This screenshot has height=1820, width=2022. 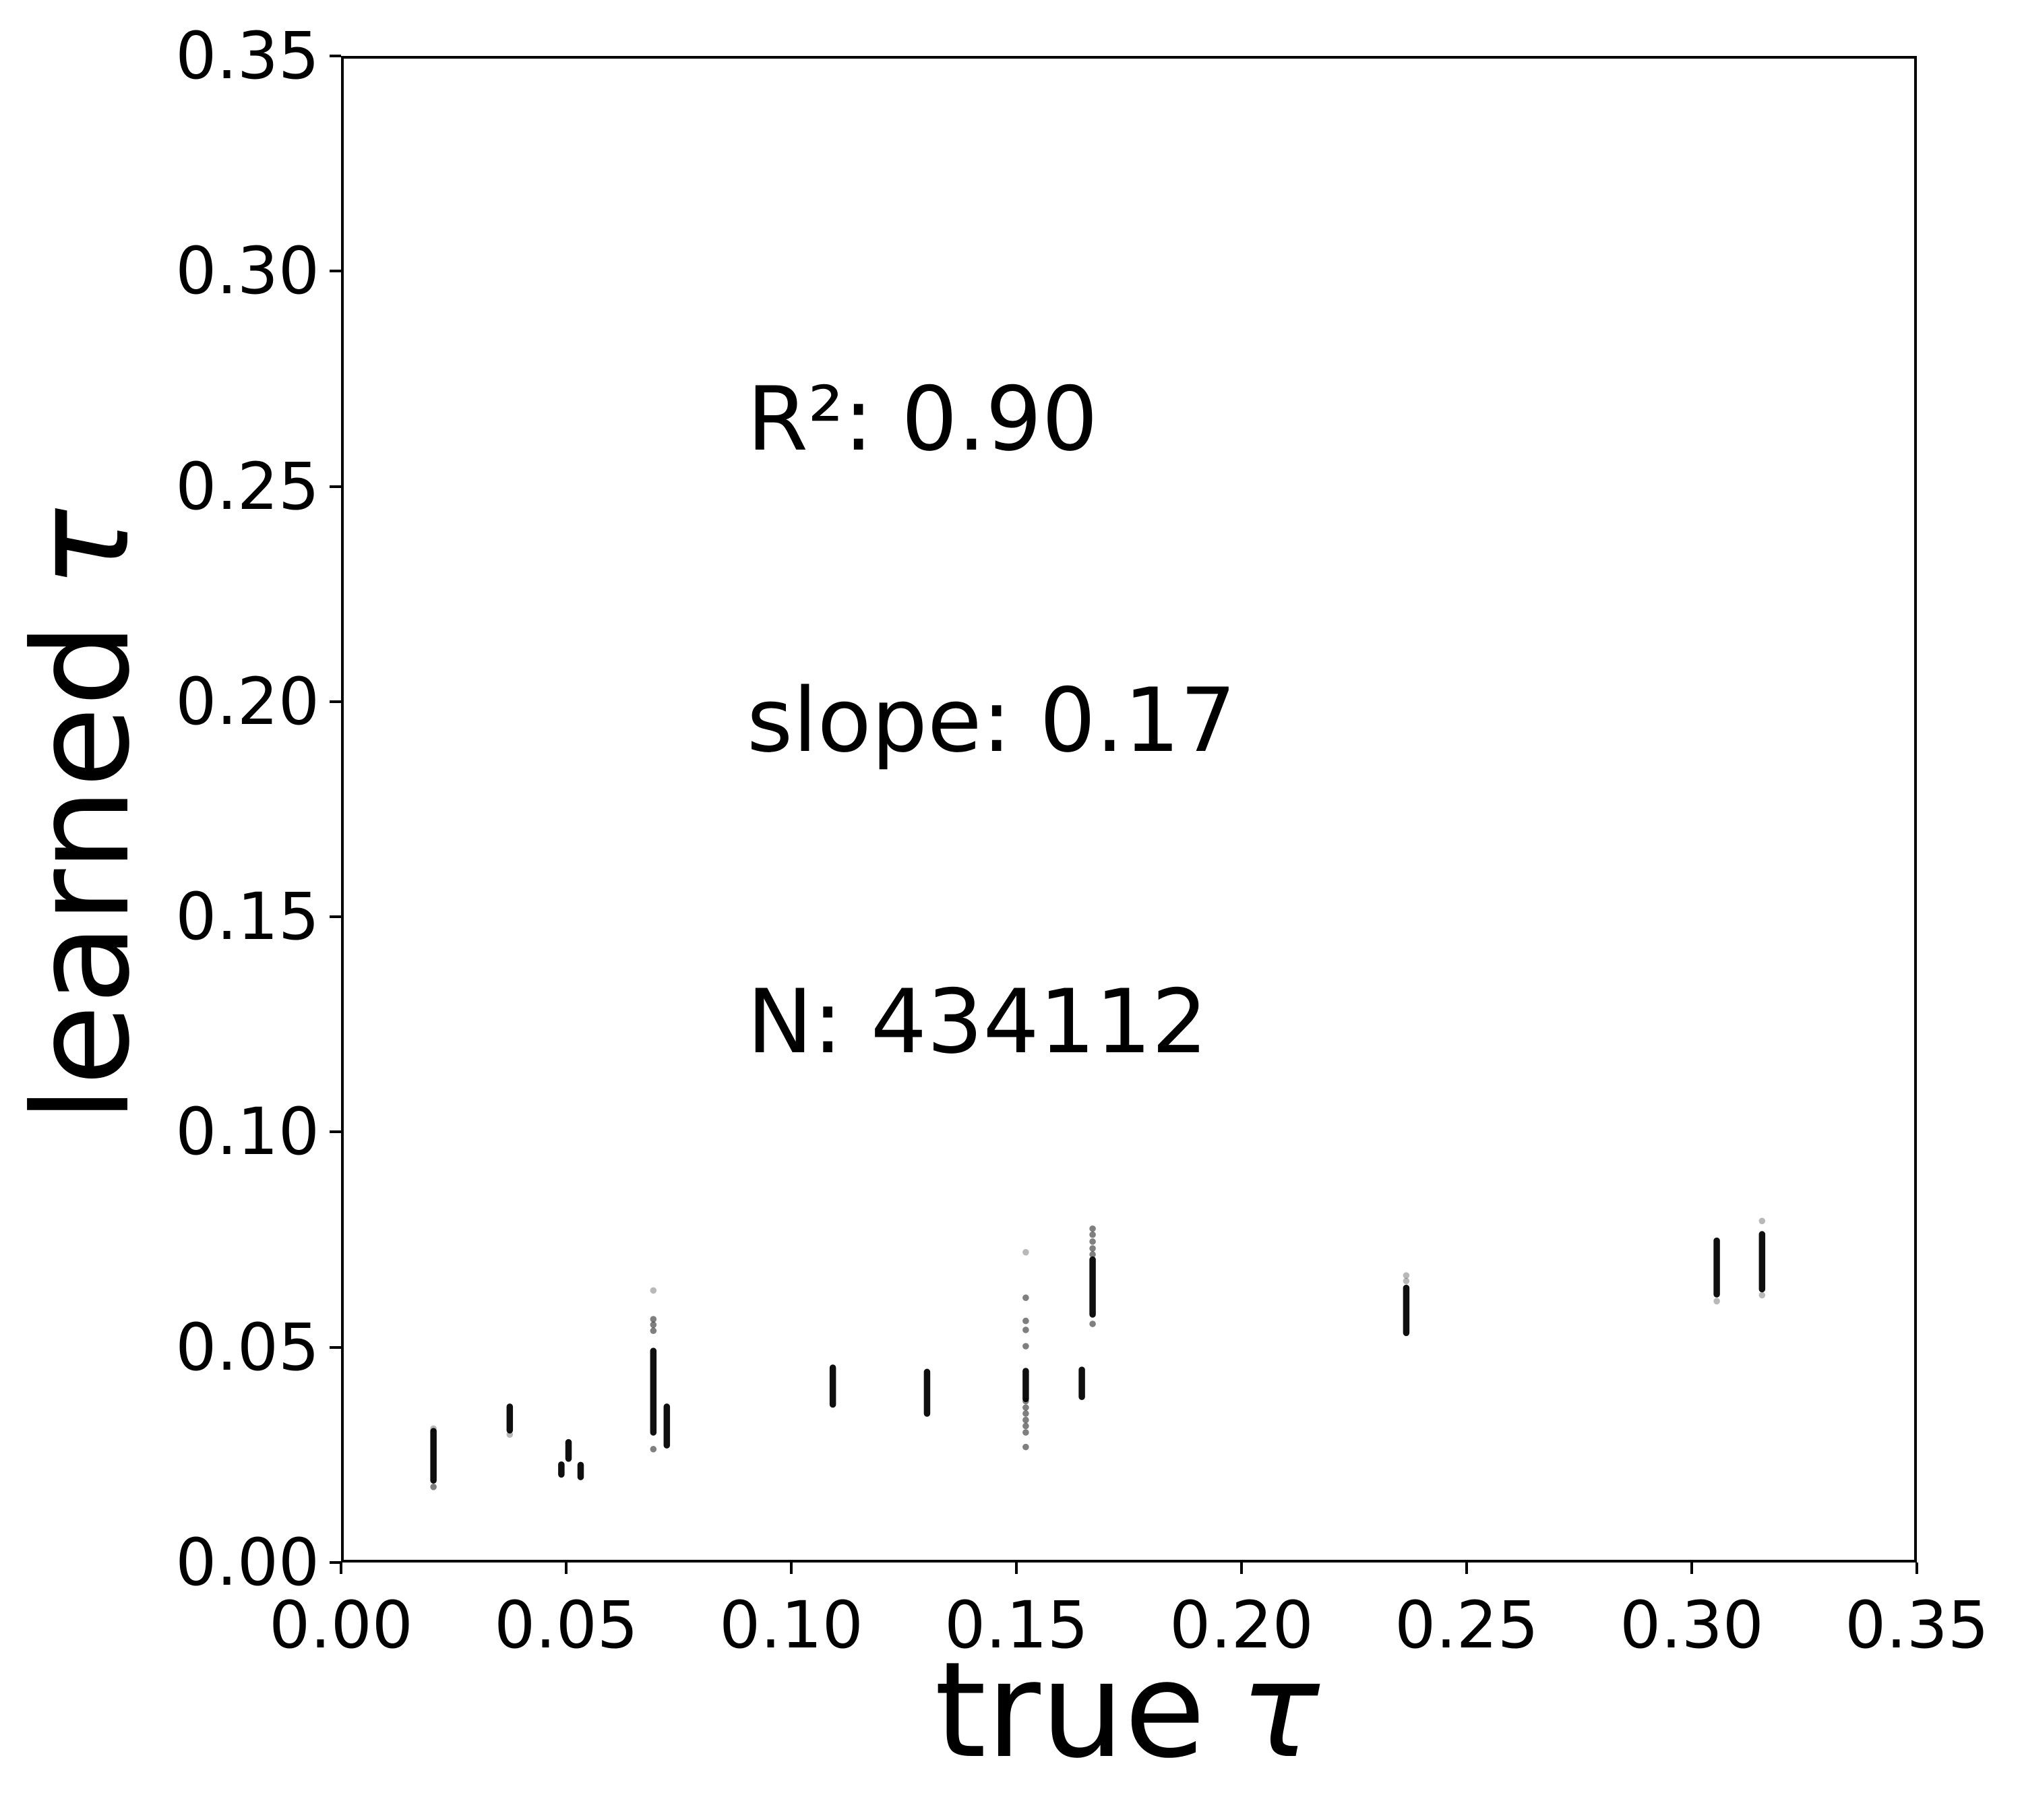 What do you see at coordinates (82, 815) in the screenshot?
I see `y-axis-title: learnedτ` at bounding box center [82, 815].